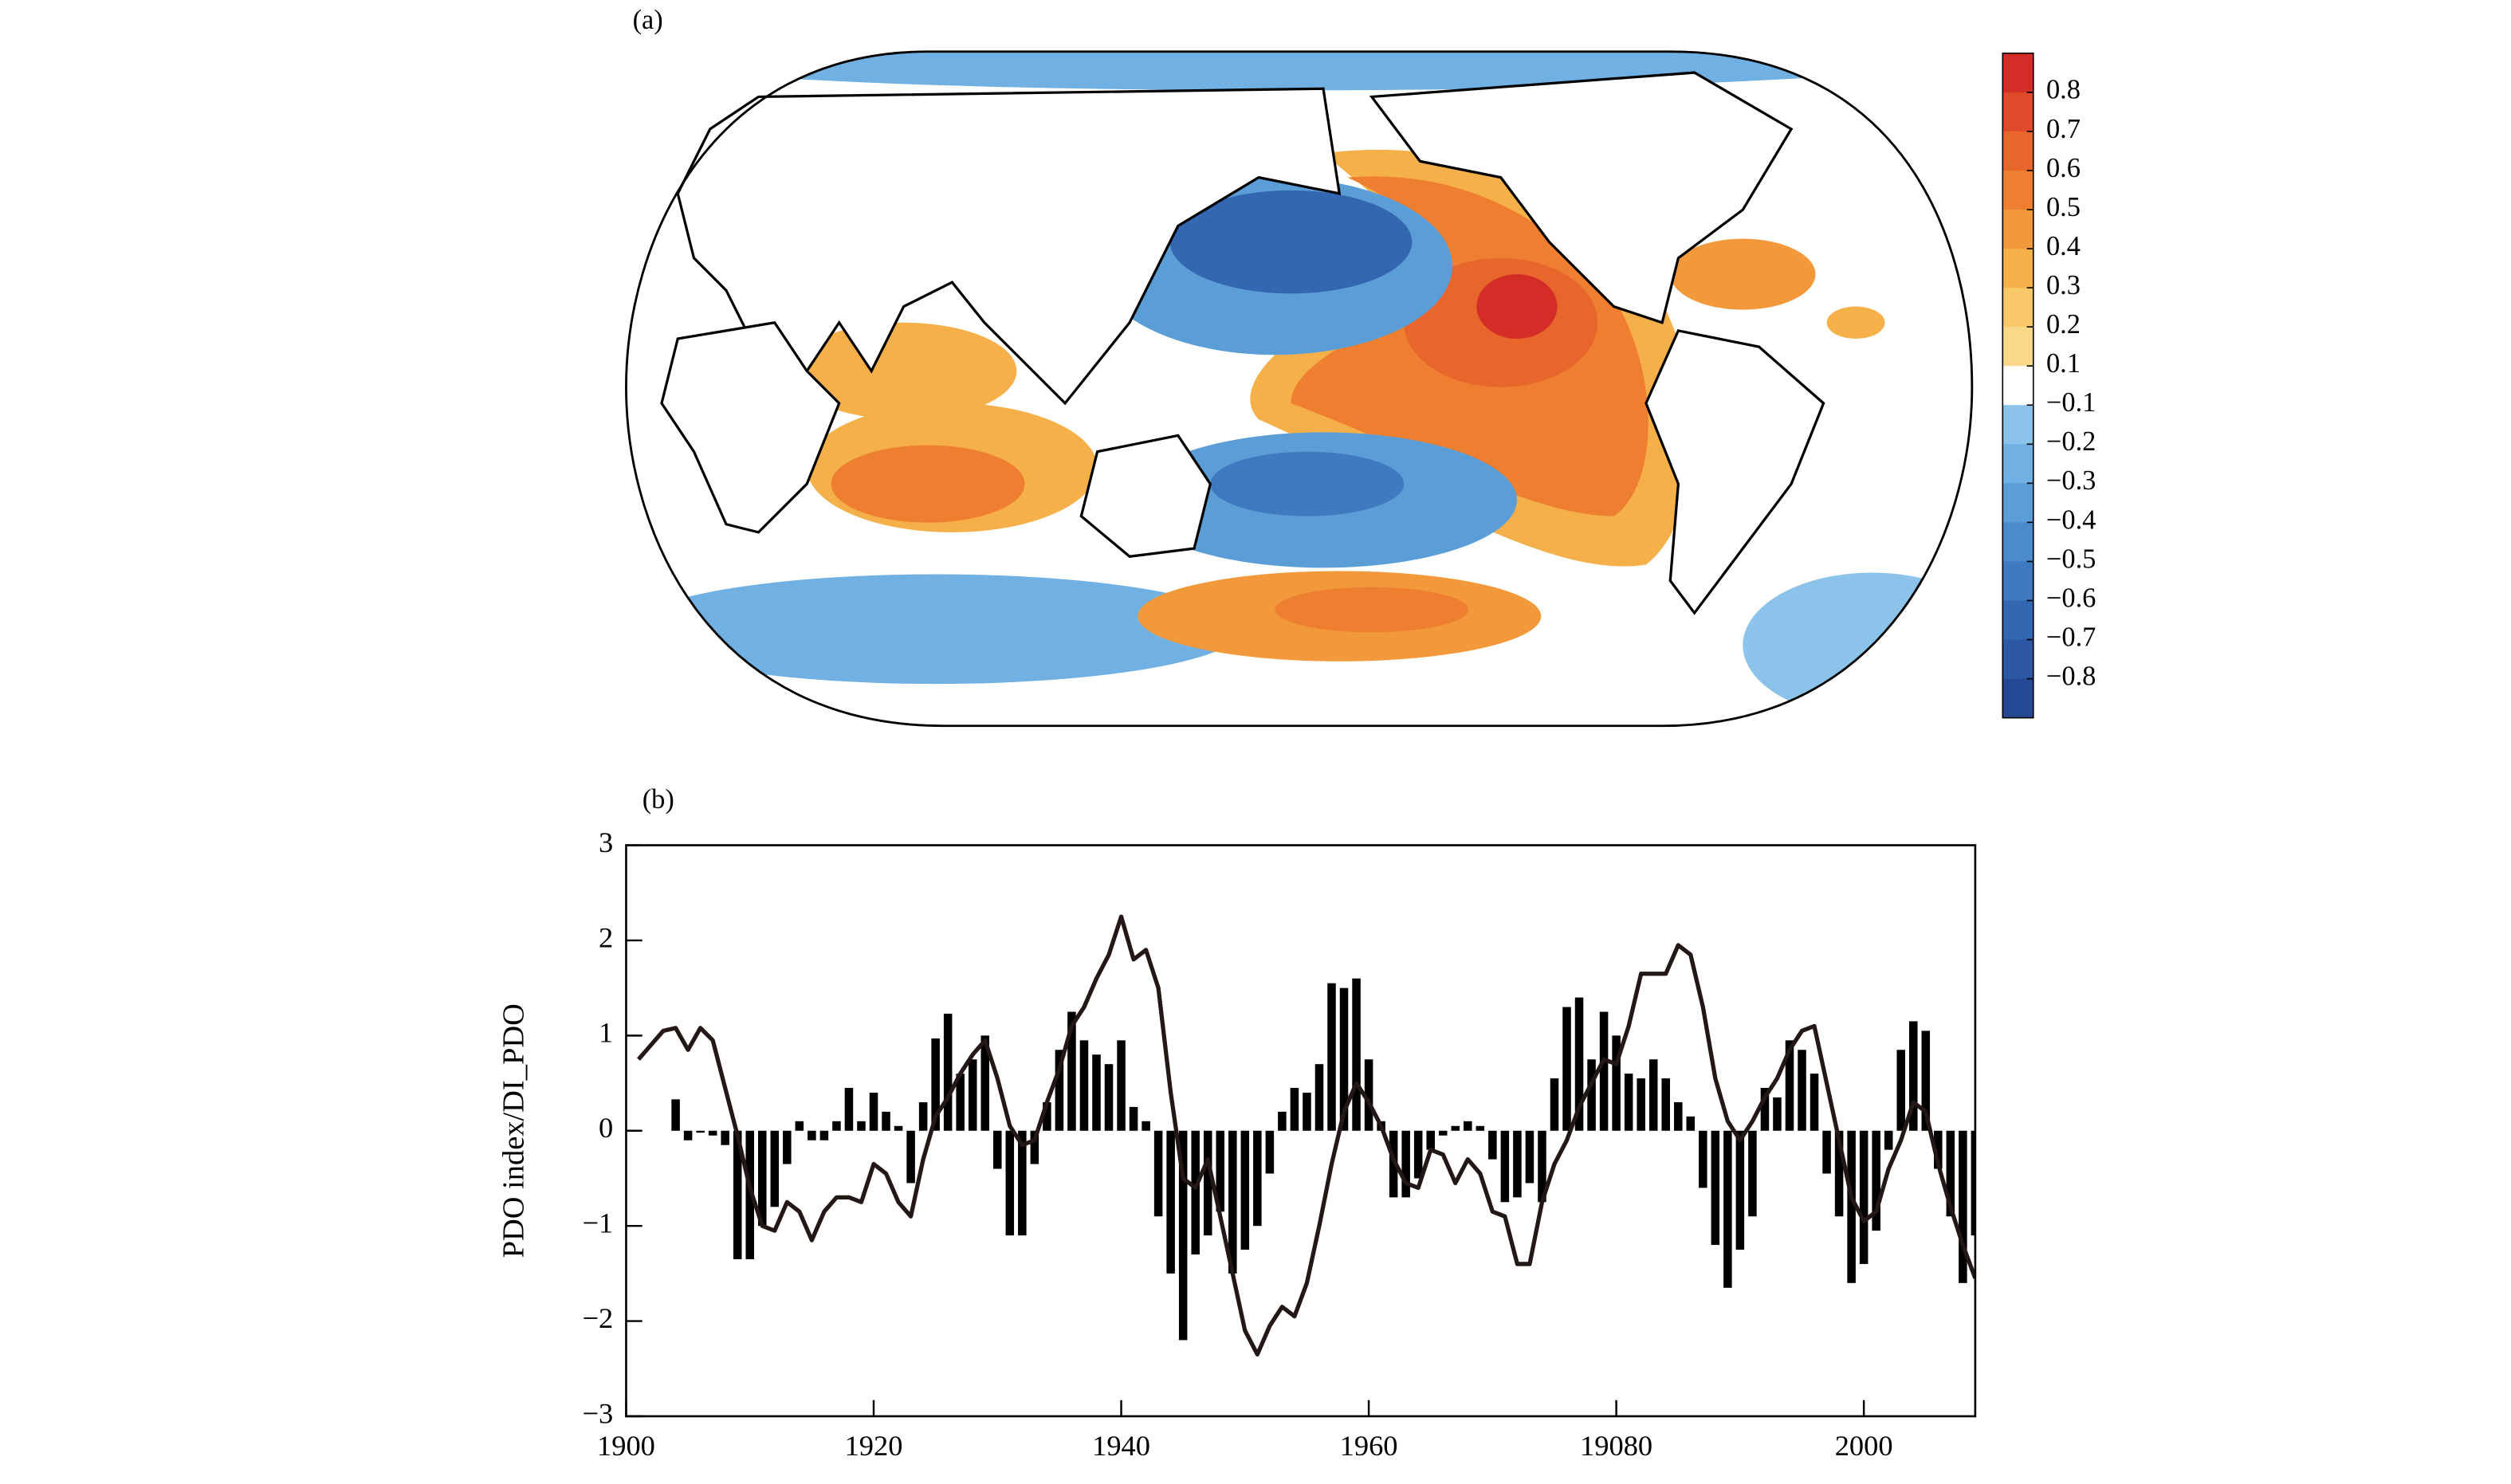 Image resolution: width=2511 pixels, height=1484 pixels. Describe the element at coordinates (606, 1033) in the screenshot. I see `y-tick-label: 1` at that location.